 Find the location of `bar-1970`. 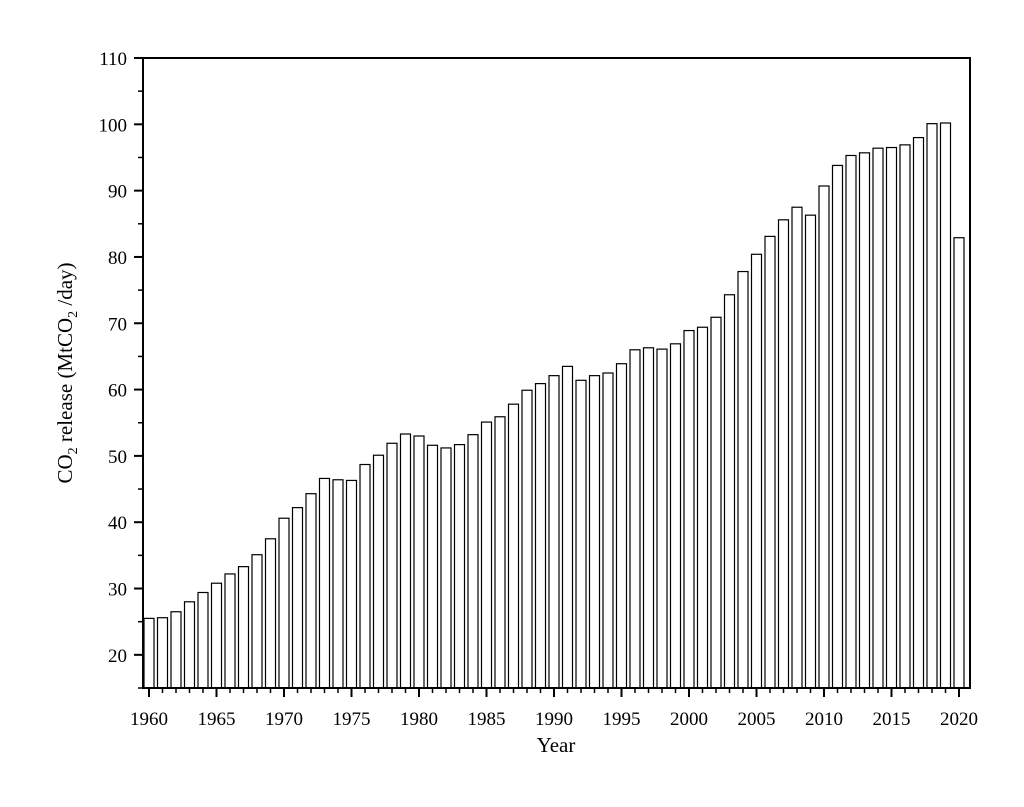

bar-1970 is located at coordinates (284, 603).